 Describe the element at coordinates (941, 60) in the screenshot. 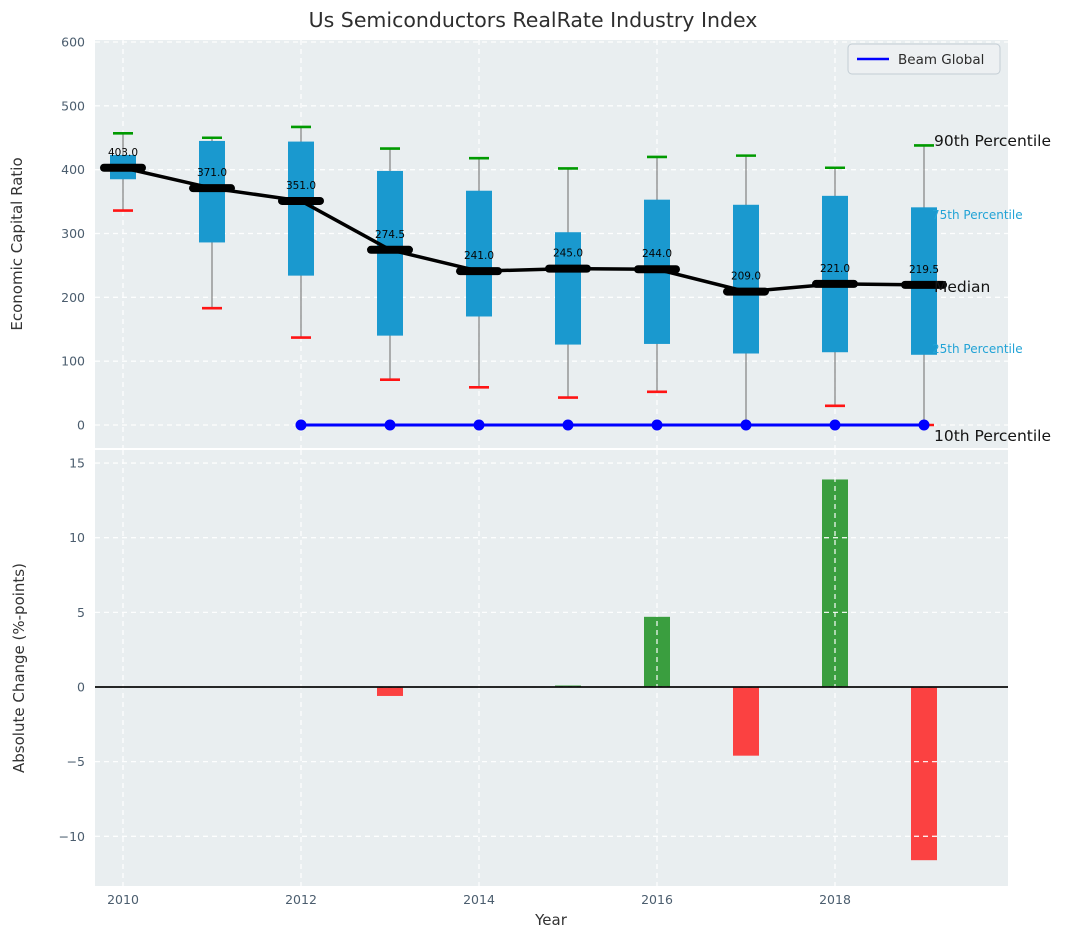

I see `legend-label: Beam Global` at that location.